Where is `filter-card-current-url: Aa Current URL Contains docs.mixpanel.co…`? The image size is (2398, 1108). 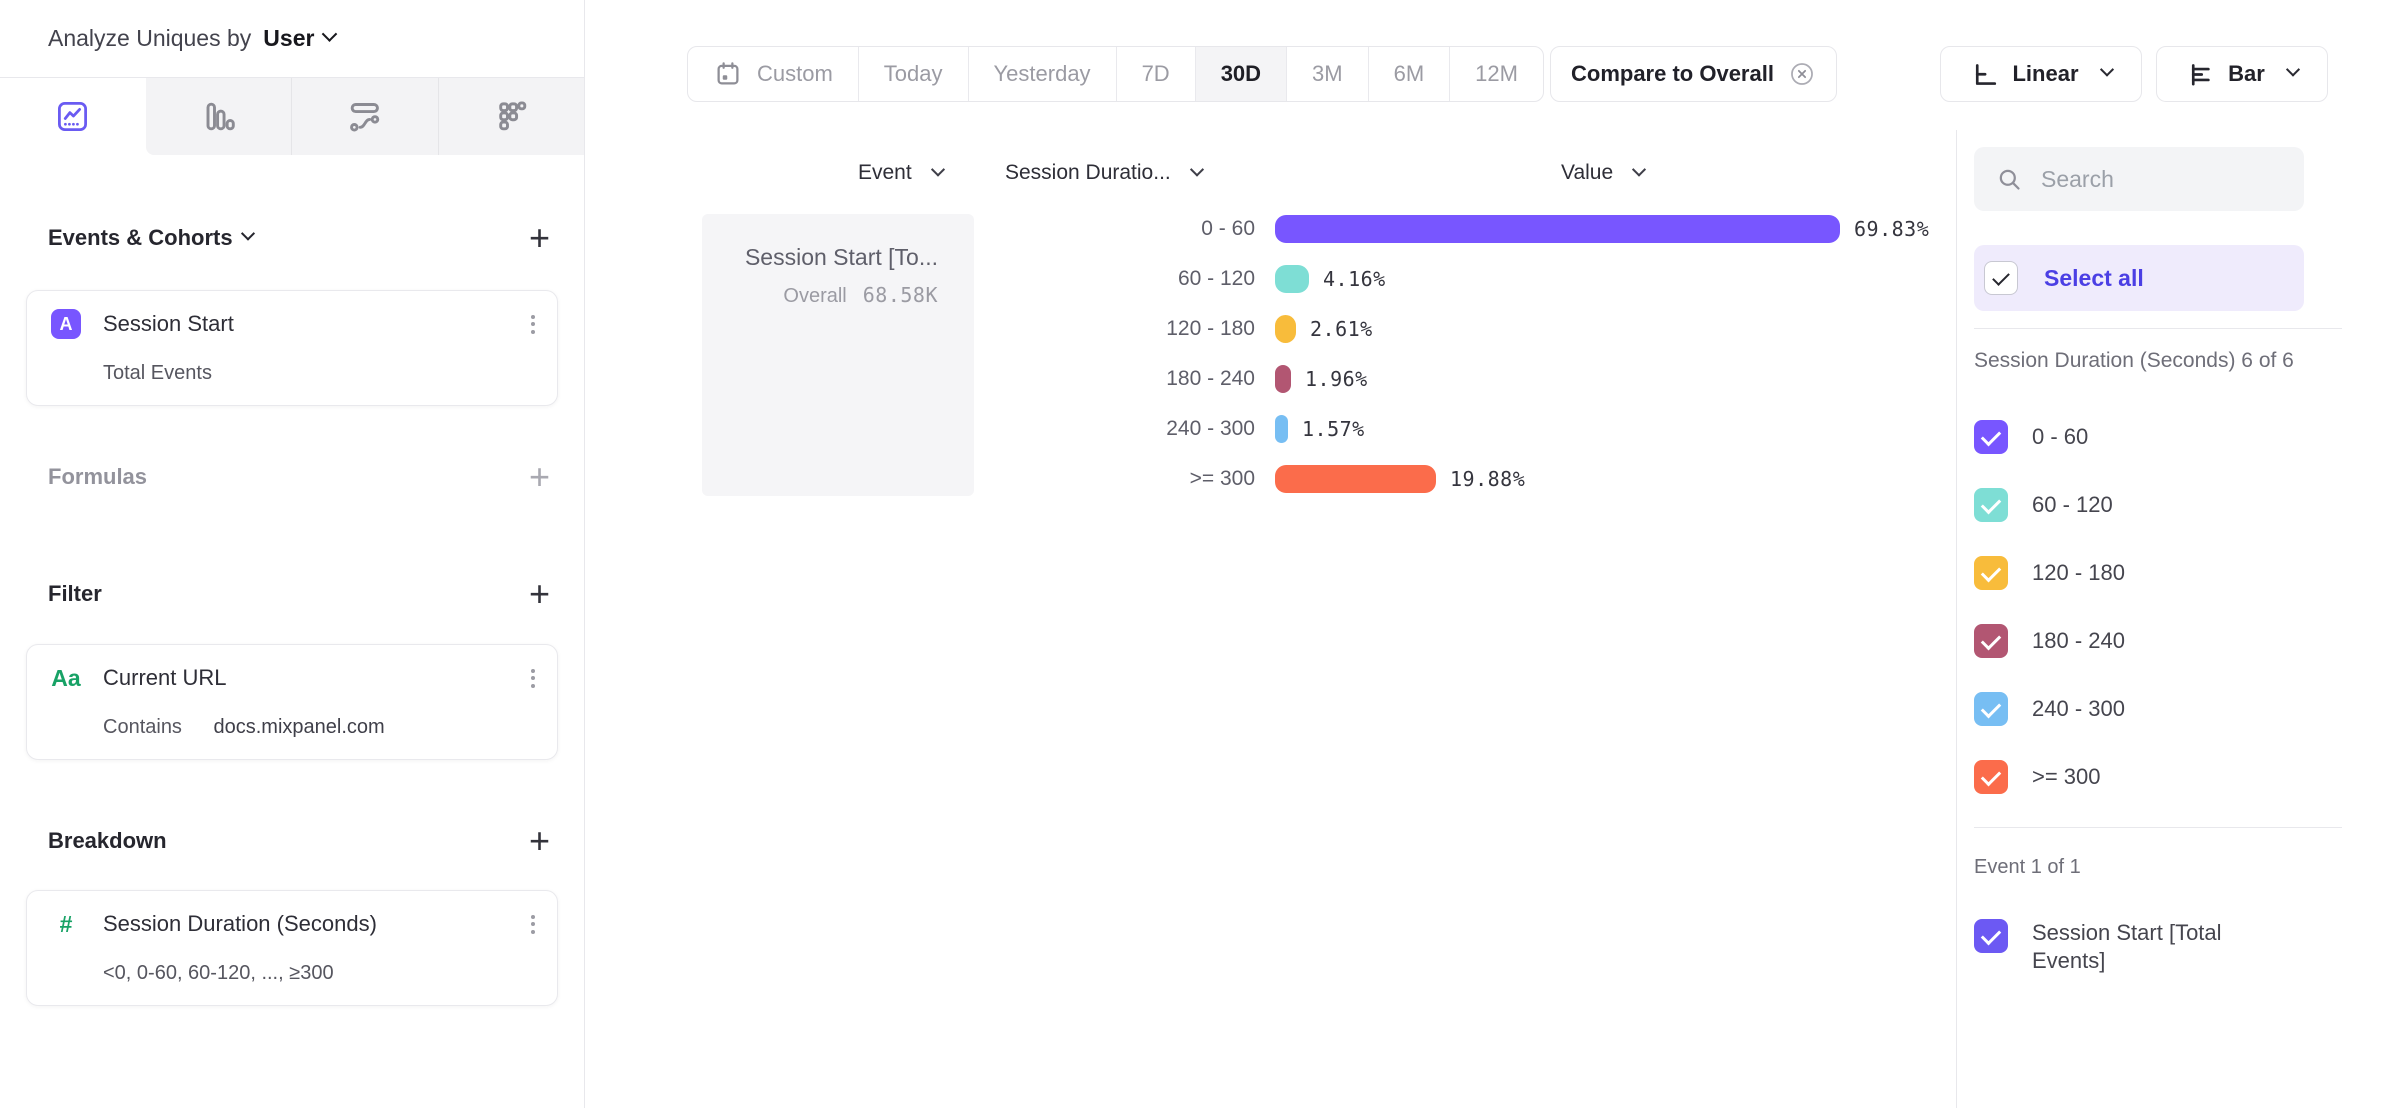
filter-card-current-url: Aa Current URL Contains docs.mixpanel.co… is located at coordinates (292, 702).